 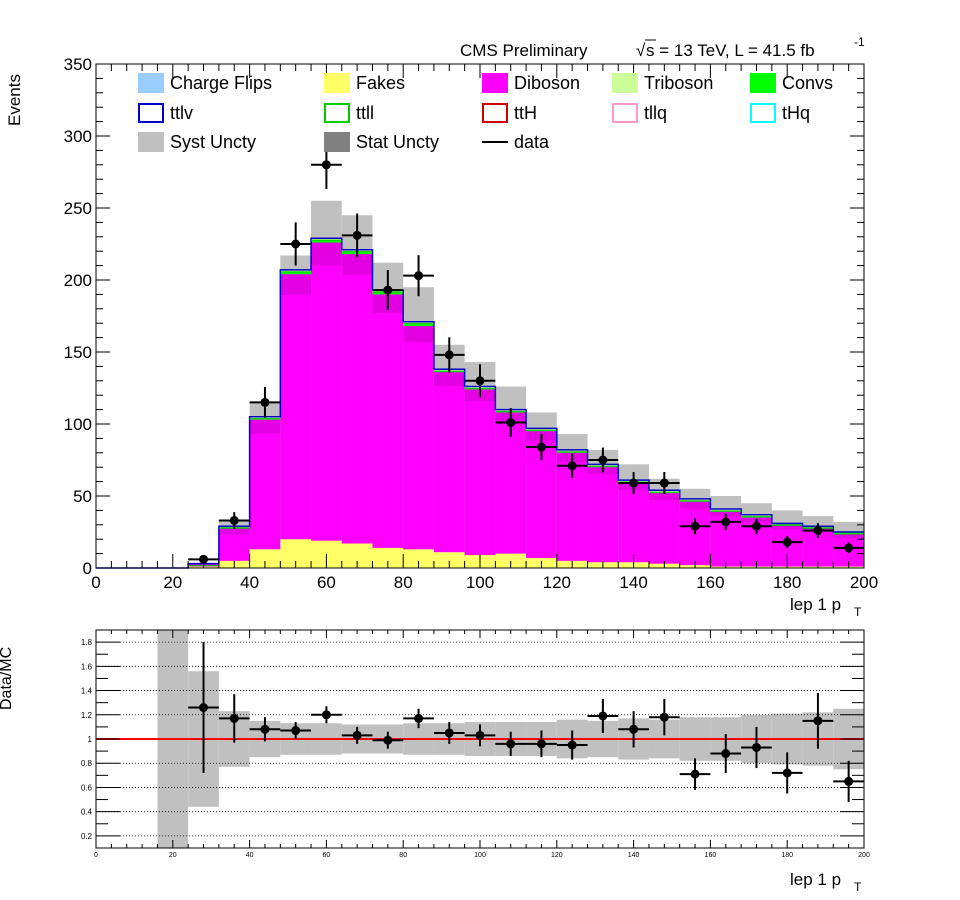 I want to click on x-tick-label: 60, so click(x=326, y=582).